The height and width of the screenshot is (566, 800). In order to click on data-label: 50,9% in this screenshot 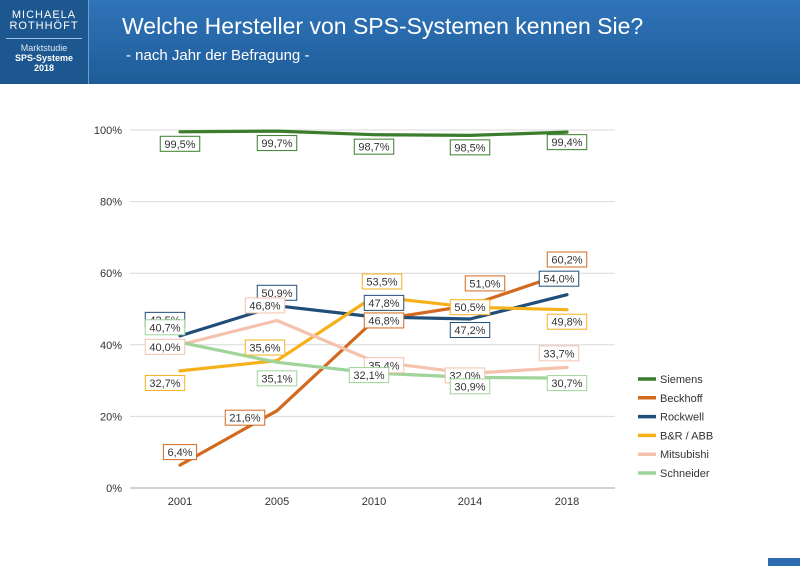, I will do `click(276, 294)`.